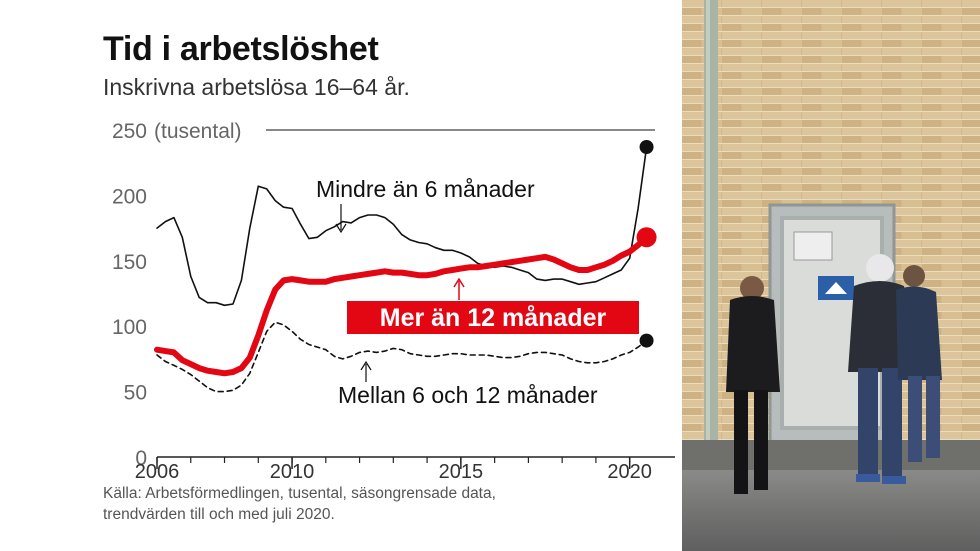 This screenshot has height=551, width=980. What do you see at coordinates (129, 262) in the screenshot?
I see `y-tick-label-150: 150` at bounding box center [129, 262].